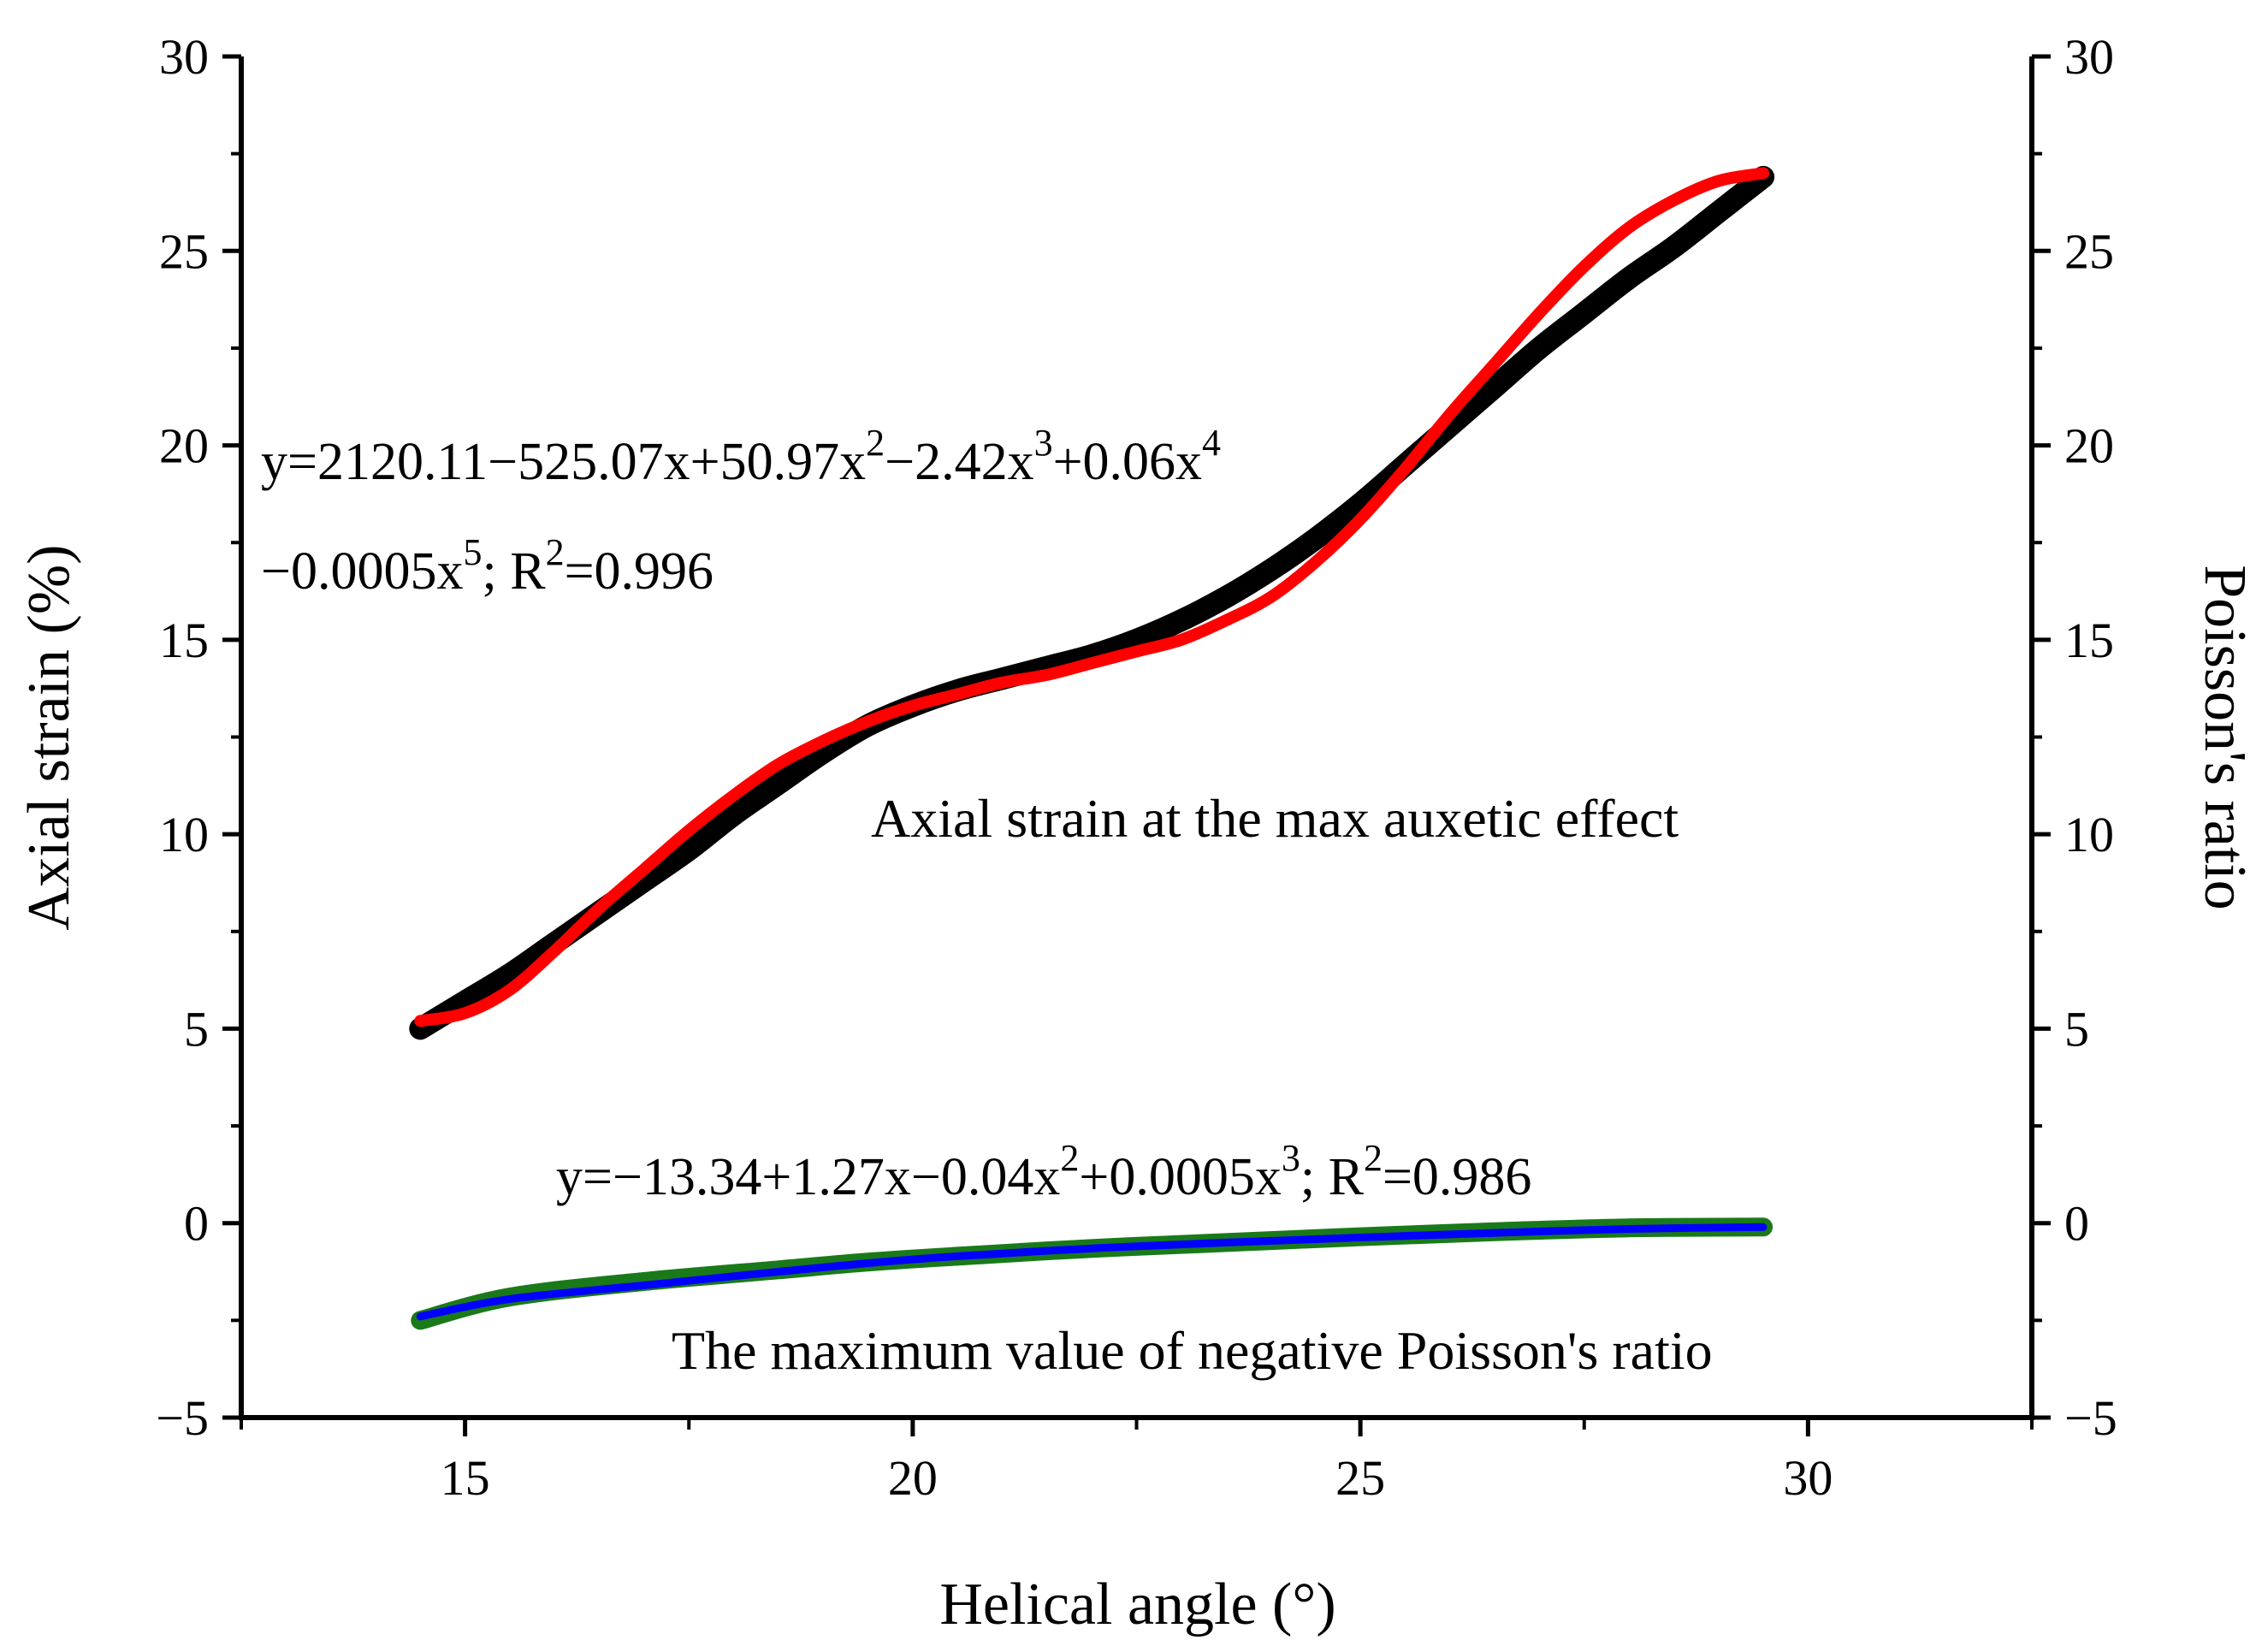  Describe the element at coordinates (563, 462) in the screenshot. I see `eq1-part: y=2120.11−525.07x+50.97x` at that location.